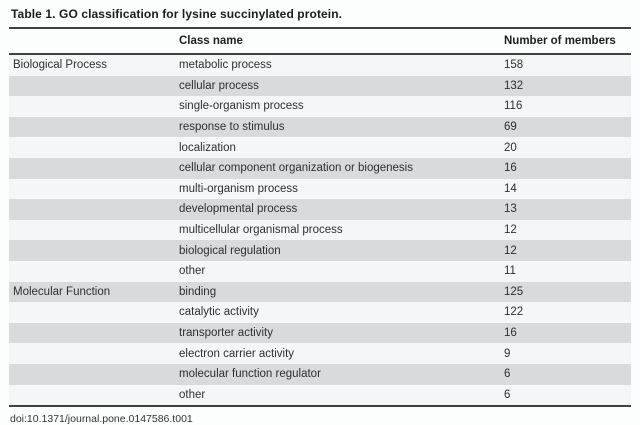 This screenshot has height=425, width=640. Describe the element at coordinates (219, 312) in the screenshot. I see `class-name-cell: catalytic activity` at that location.